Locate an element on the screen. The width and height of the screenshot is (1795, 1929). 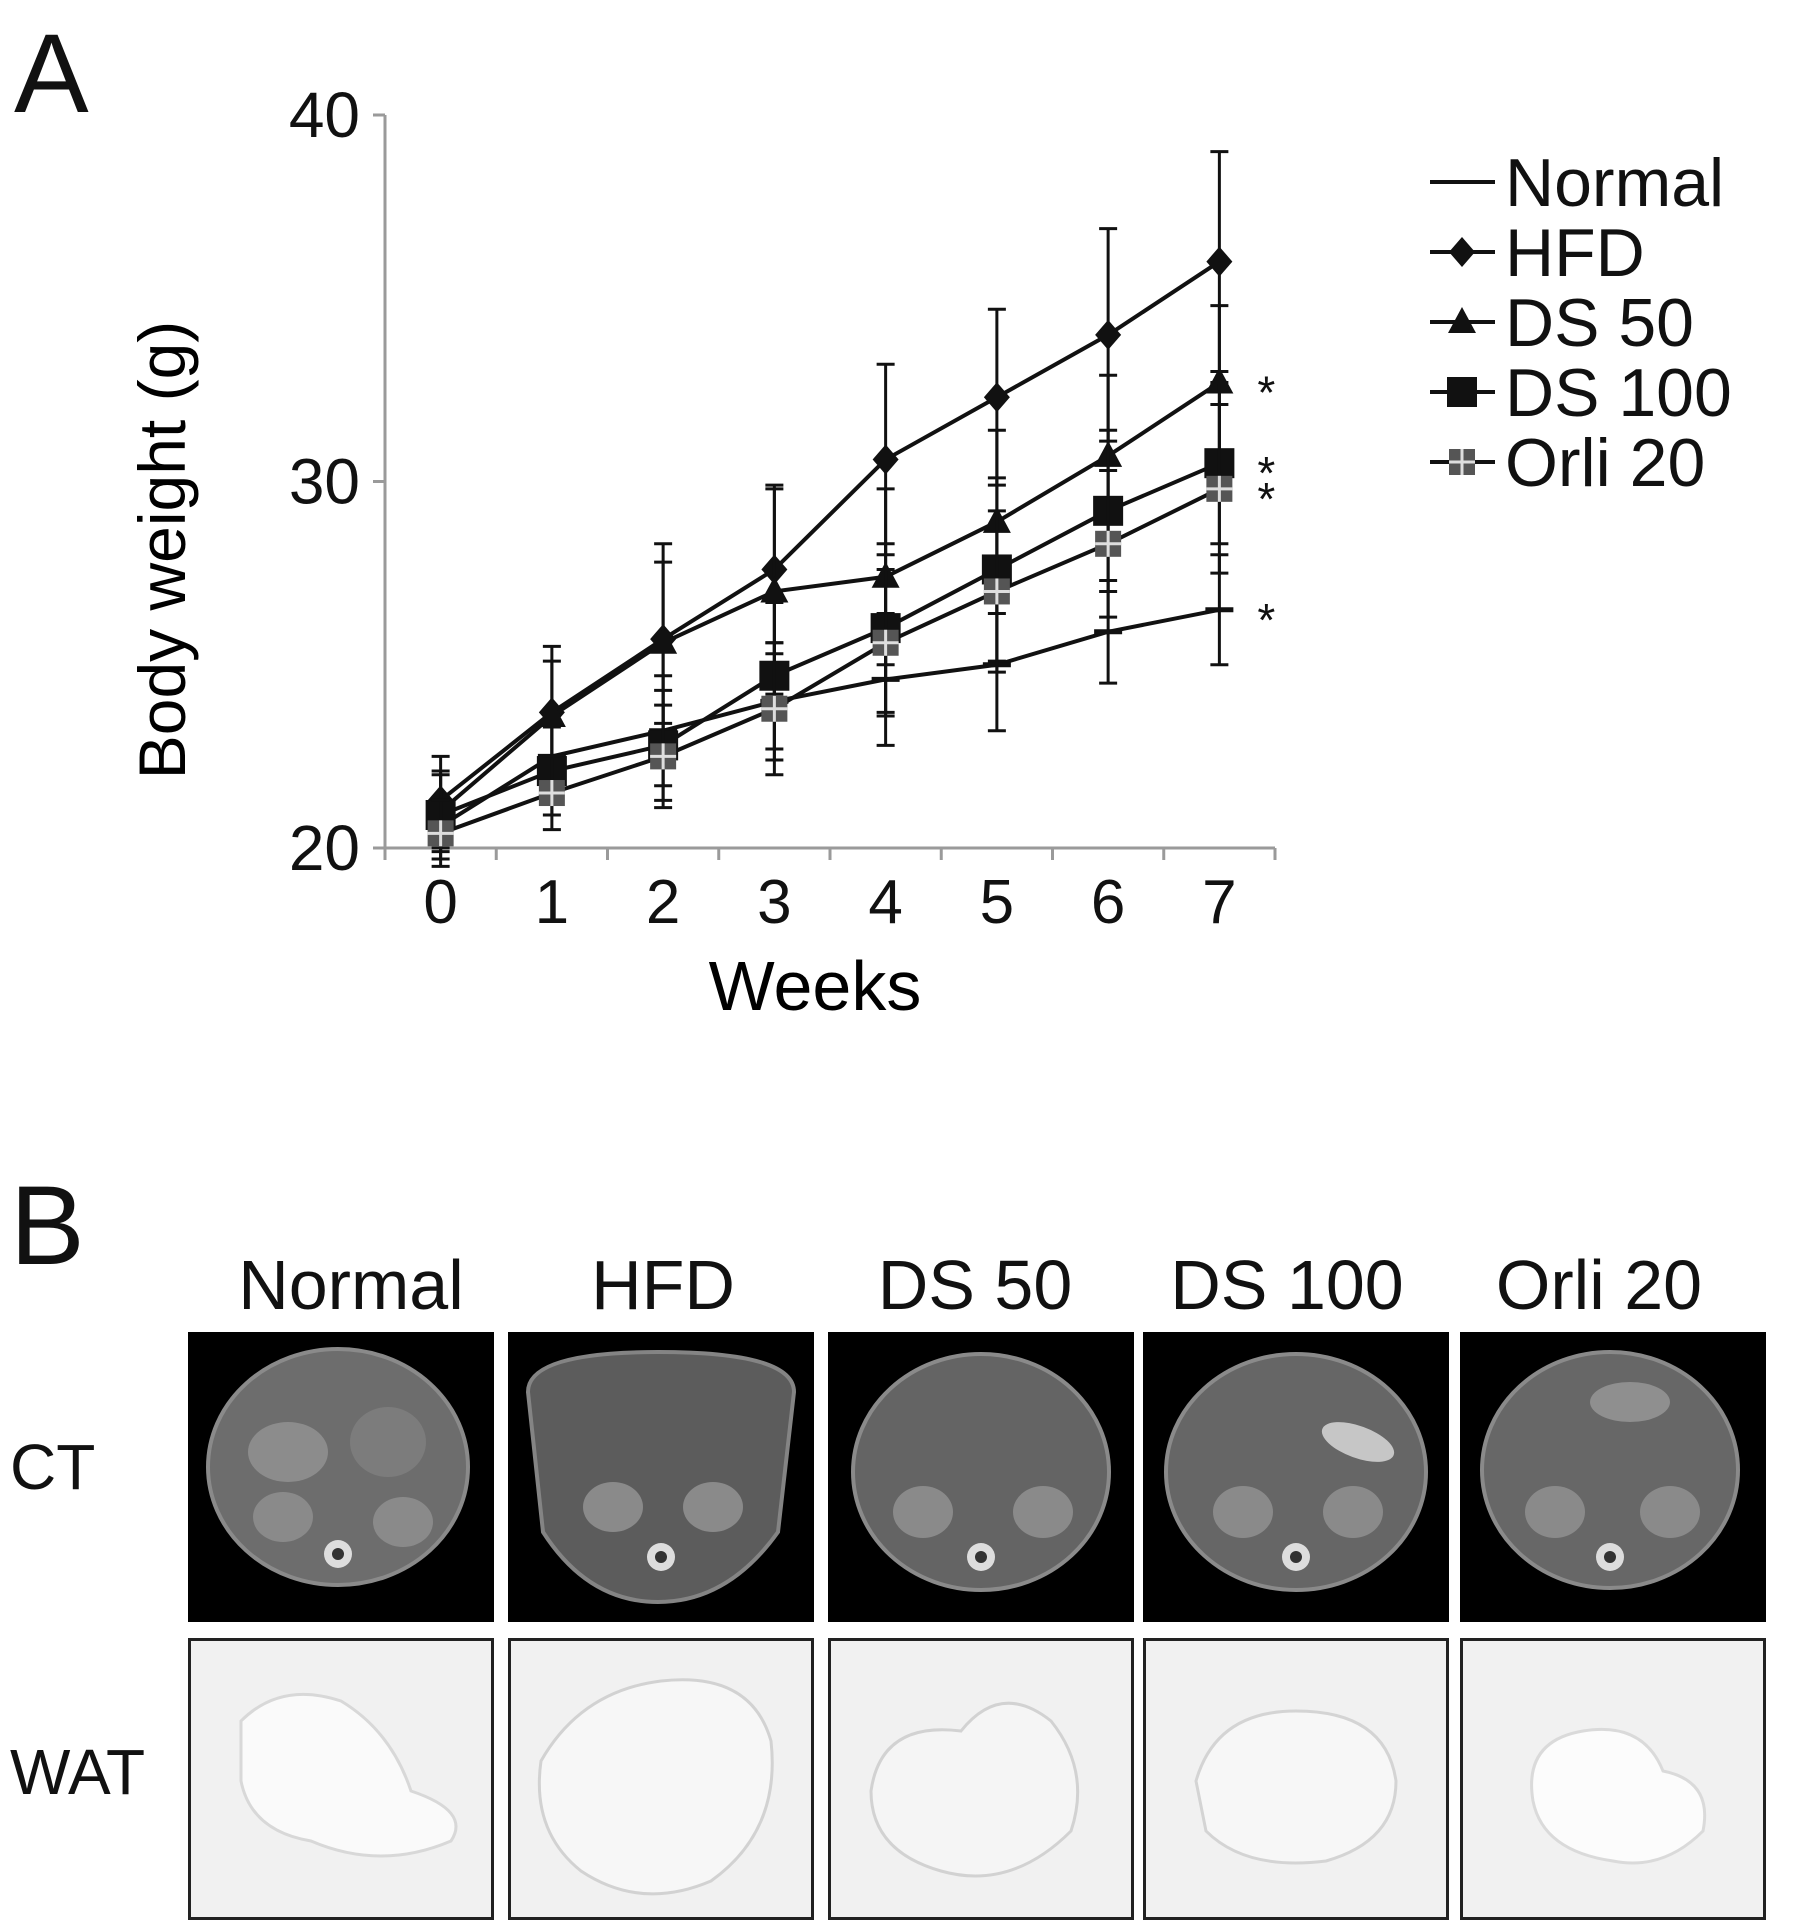
ct-image-ds100 is located at coordinates (1296, 1477).